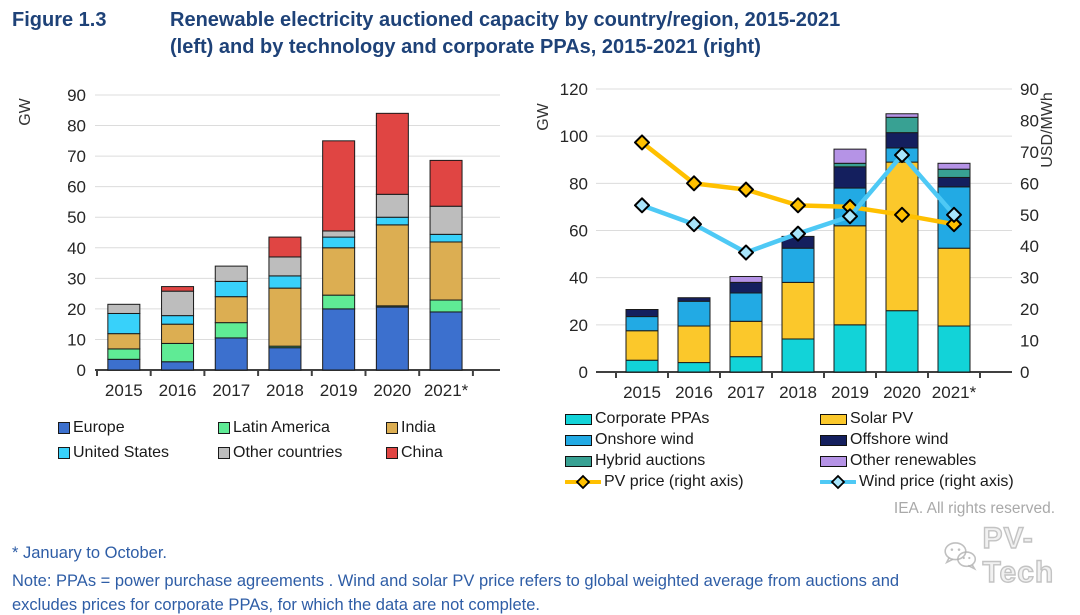 This screenshot has height=615, width=1080. I want to click on legend-item-united-states: United States, so click(138, 453).